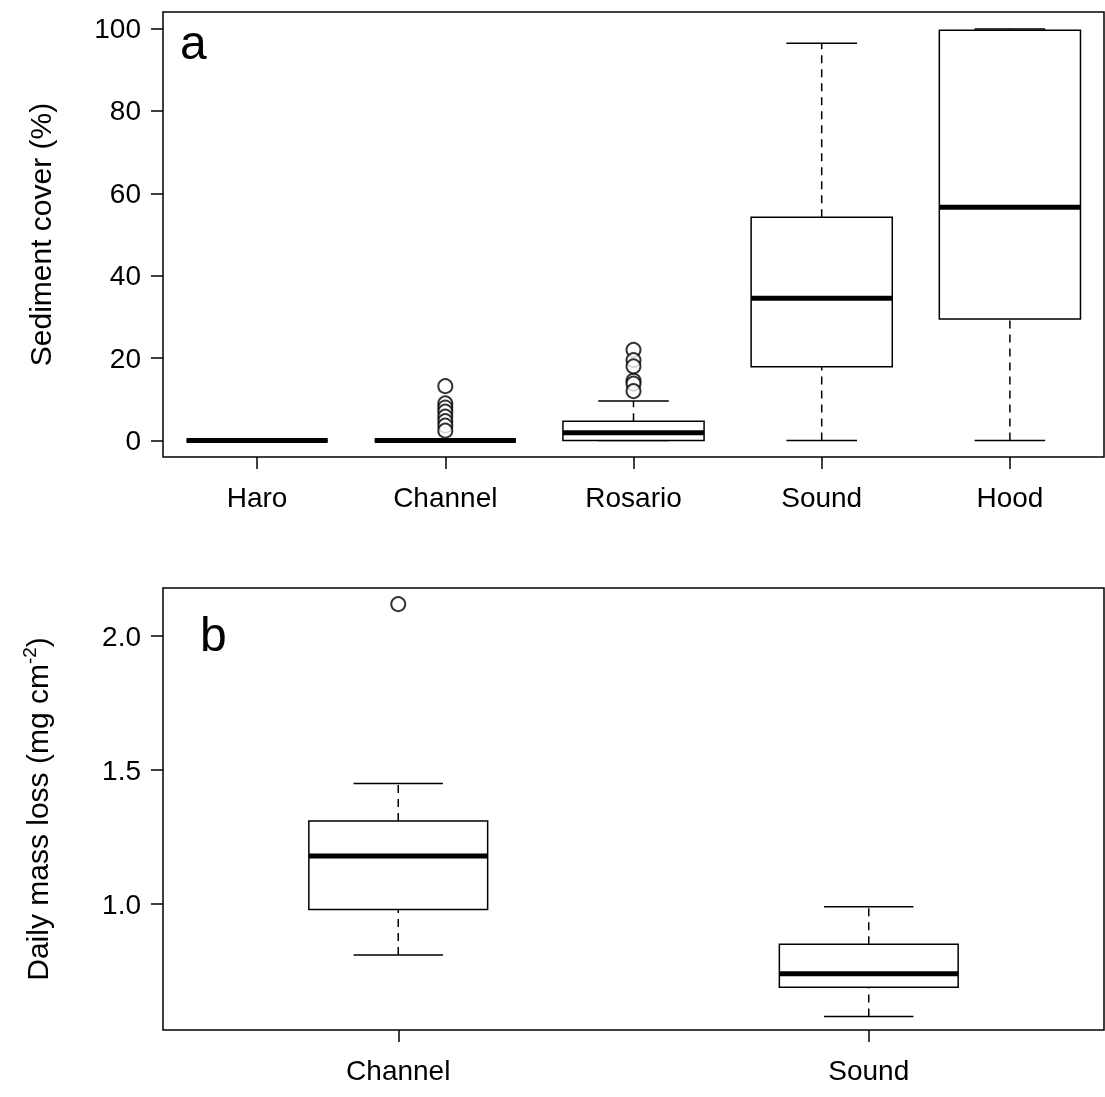 The image size is (1105, 1097). What do you see at coordinates (125, 193) in the screenshot?
I see `y-tick-label: 60` at bounding box center [125, 193].